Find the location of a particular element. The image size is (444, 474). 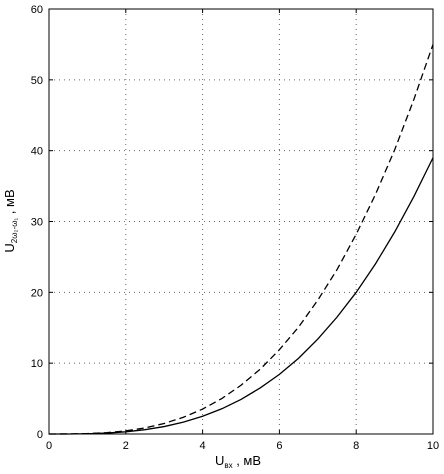

x-axis-label-main: U is located at coordinates (219, 460).